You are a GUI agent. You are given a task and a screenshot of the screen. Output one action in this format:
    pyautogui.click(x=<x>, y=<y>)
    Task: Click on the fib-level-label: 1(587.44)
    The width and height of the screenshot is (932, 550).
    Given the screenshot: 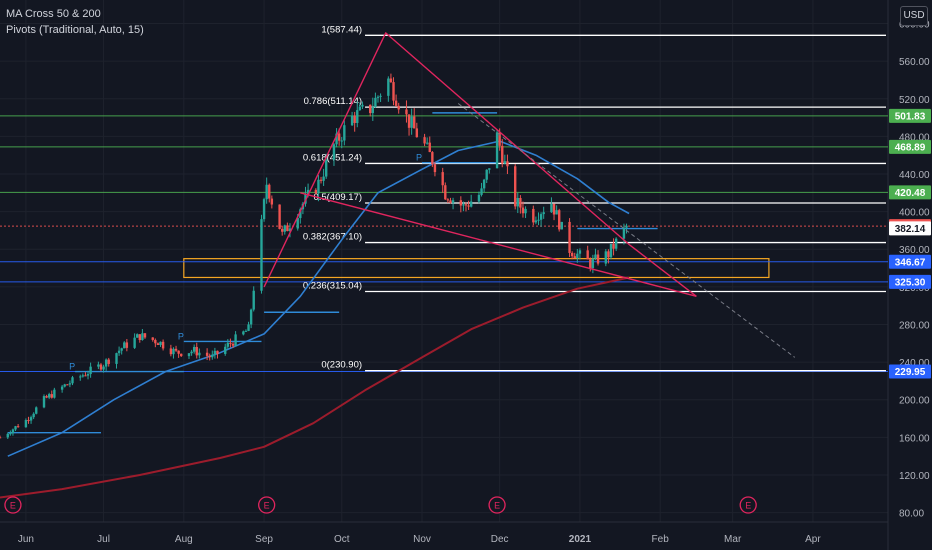 What is the action you would take?
    pyautogui.click(x=341, y=29)
    